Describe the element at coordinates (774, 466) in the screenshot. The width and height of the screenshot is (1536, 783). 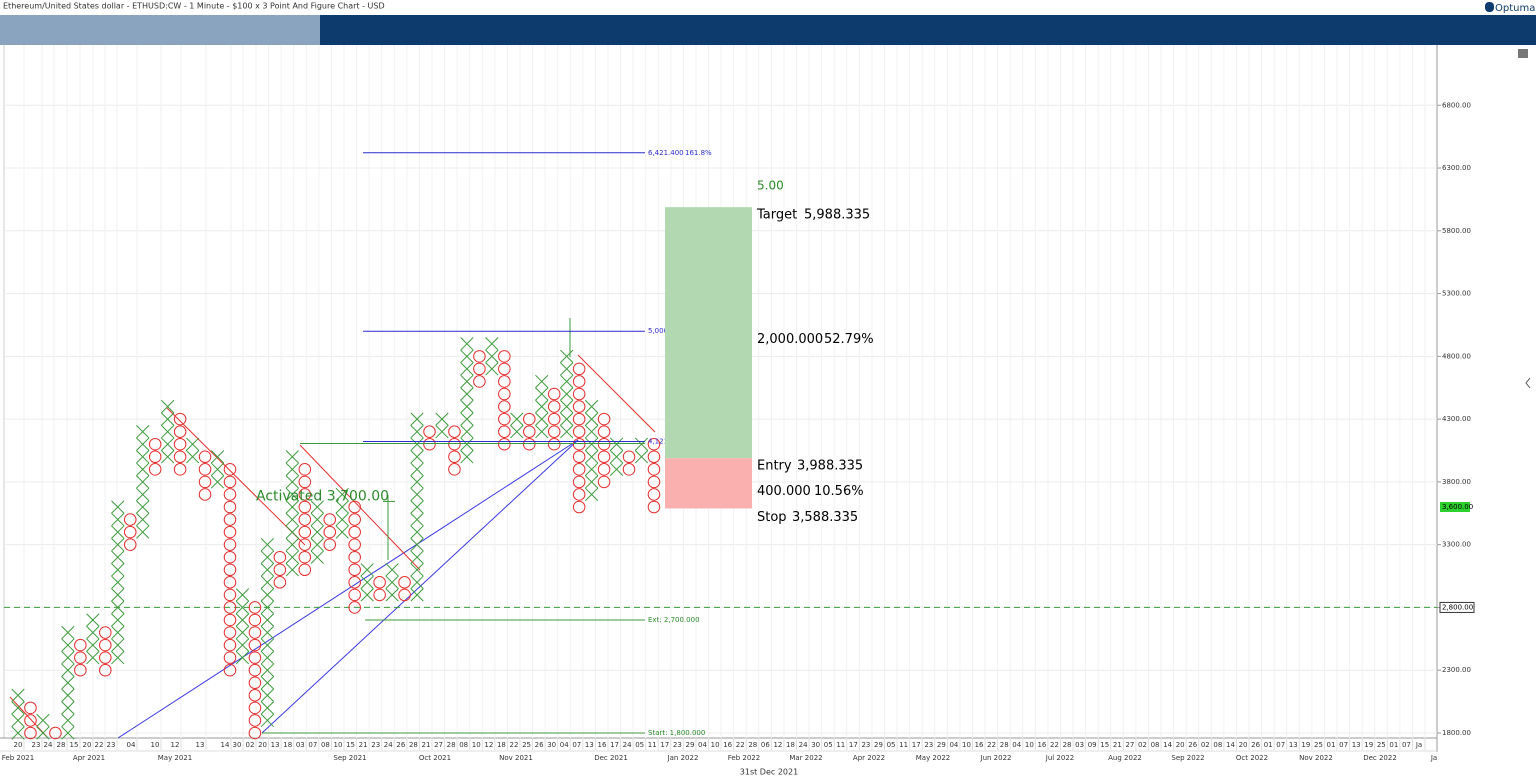
I see `entry-label: Entry` at that location.